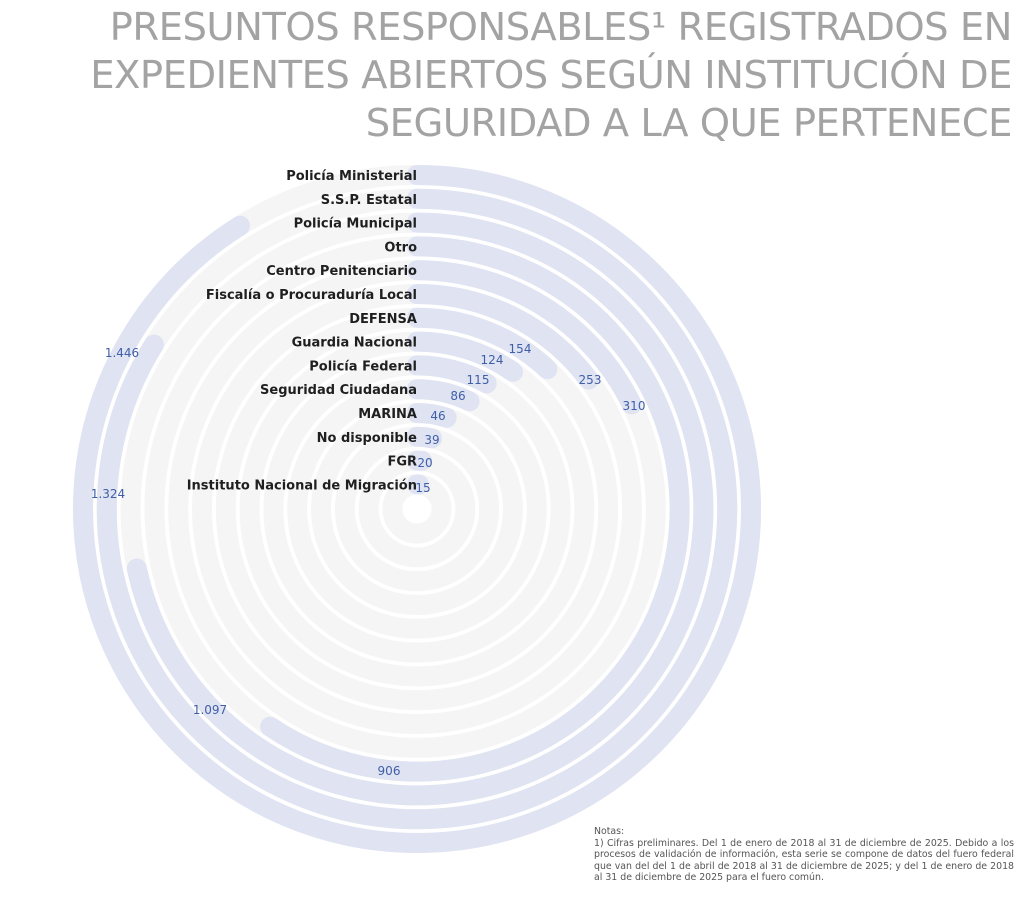 This screenshot has height=908, width=1016. Describe the element at coordinates (689, 123) in the screenshot. I see `title-line: SEGURIDAD A LA QUE PERTENECE` at that location.